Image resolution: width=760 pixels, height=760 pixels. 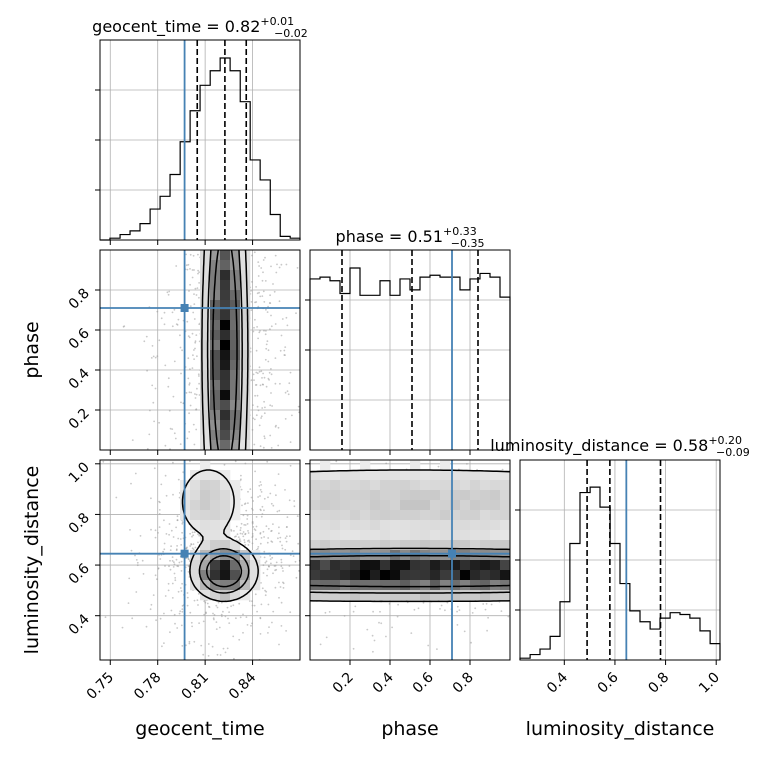 What do you see at coordinates (79, 523) in the screenshot?
I see `y-tick-label: 0.8` at bounding box center [79, 523].